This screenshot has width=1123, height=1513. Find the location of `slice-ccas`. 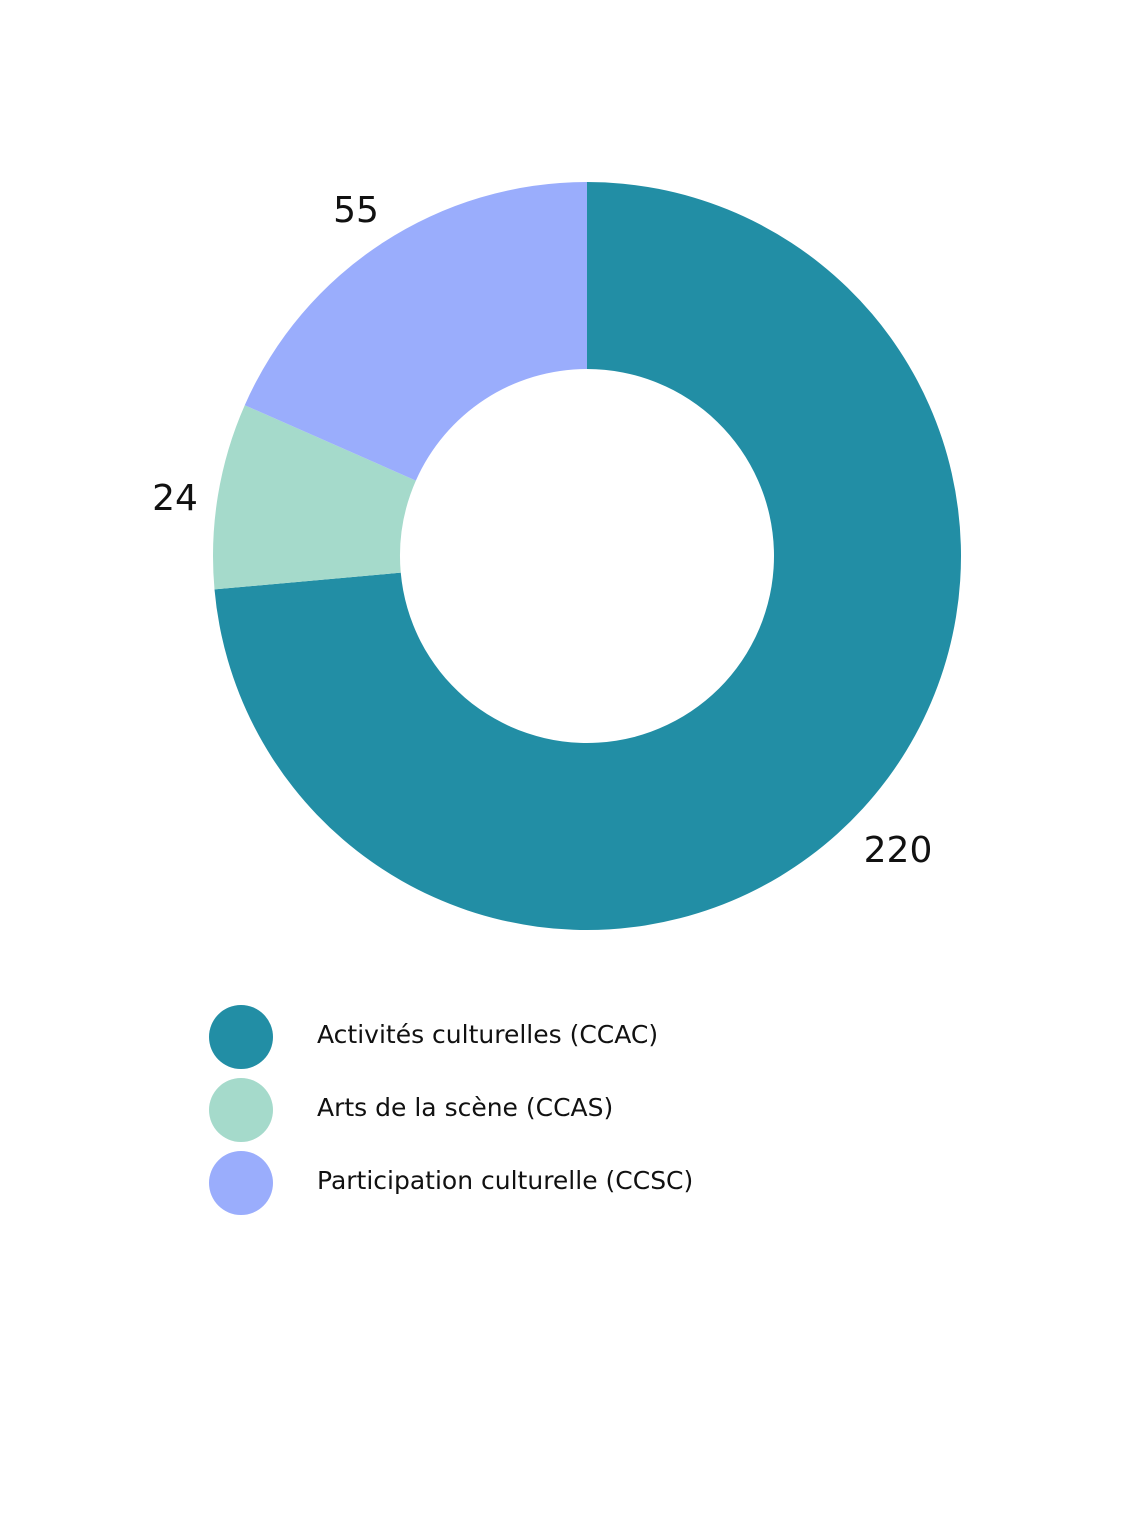

slice-ccas is located at coordinates (314, 497).